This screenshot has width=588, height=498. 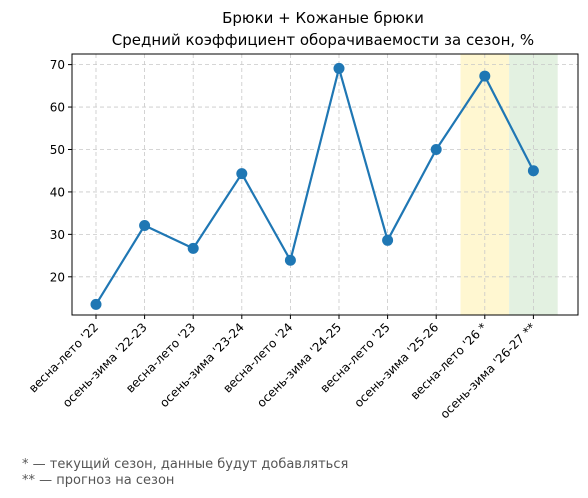 What do you see at coordinates (98, 480) in the screenshot?
I see `footnote-forecast: ** — прогноз на сезон` at bounding box center [98, 480].